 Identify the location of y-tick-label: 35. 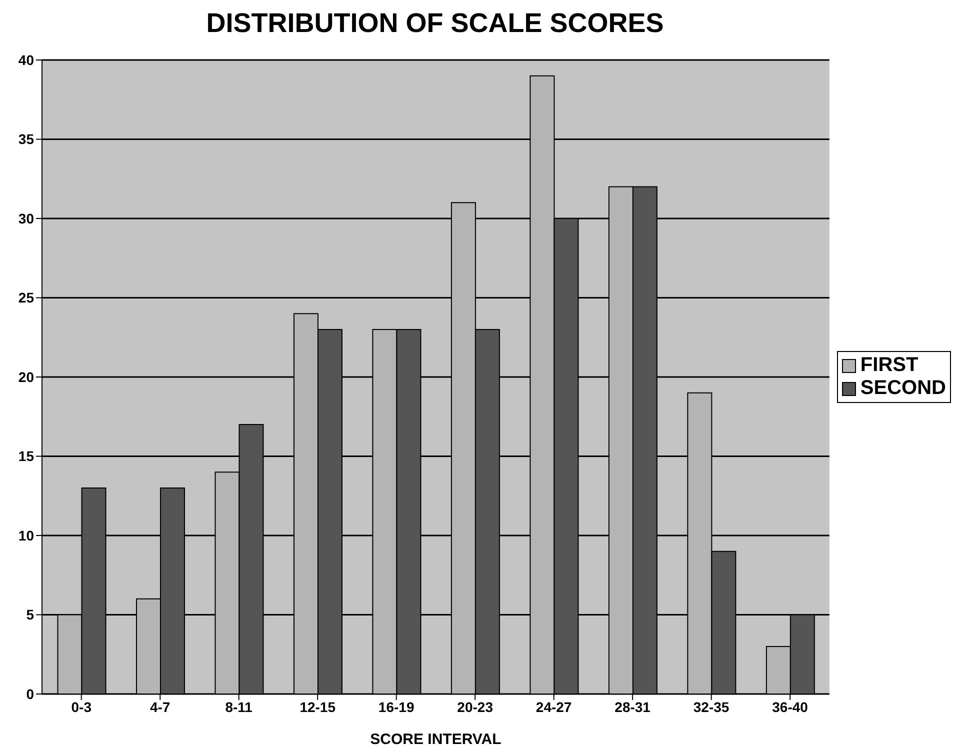
(26, 139).